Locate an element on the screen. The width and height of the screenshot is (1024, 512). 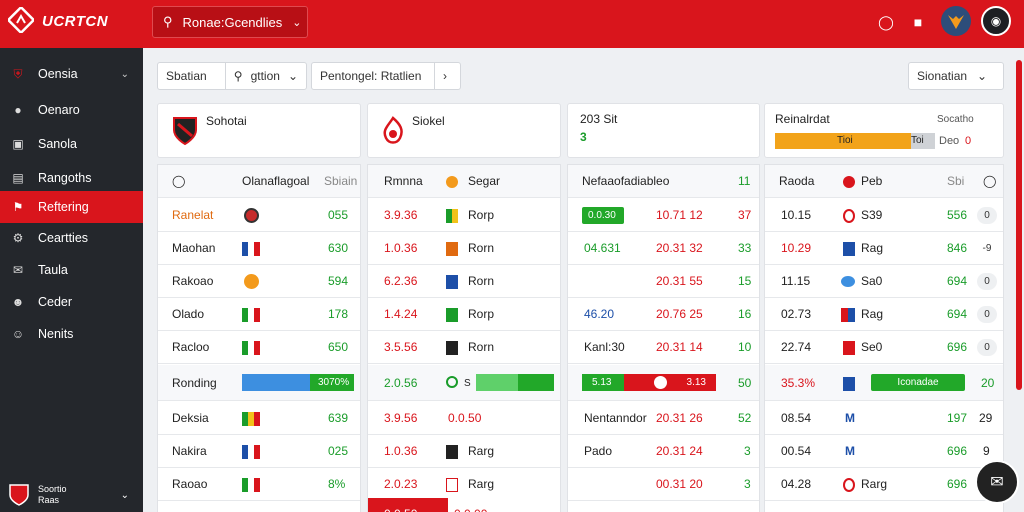
crest-icon is located at coordinates (849, 182).